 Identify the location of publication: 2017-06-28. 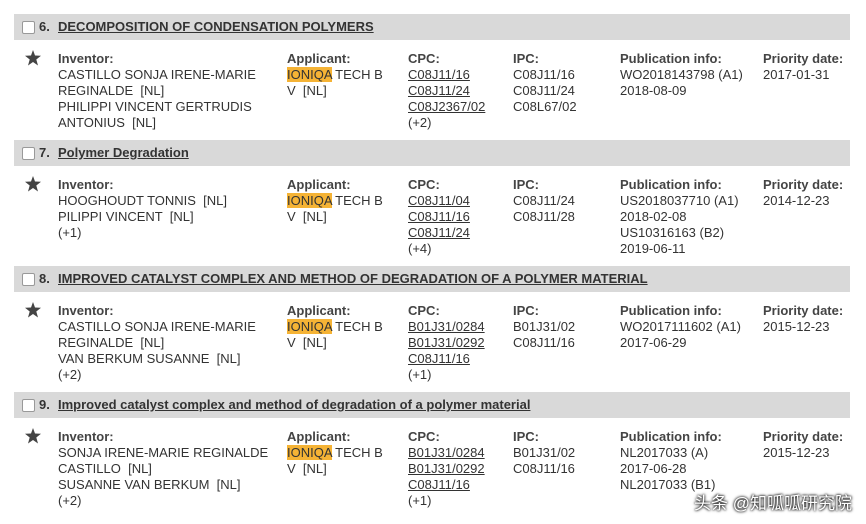
(653, 468).